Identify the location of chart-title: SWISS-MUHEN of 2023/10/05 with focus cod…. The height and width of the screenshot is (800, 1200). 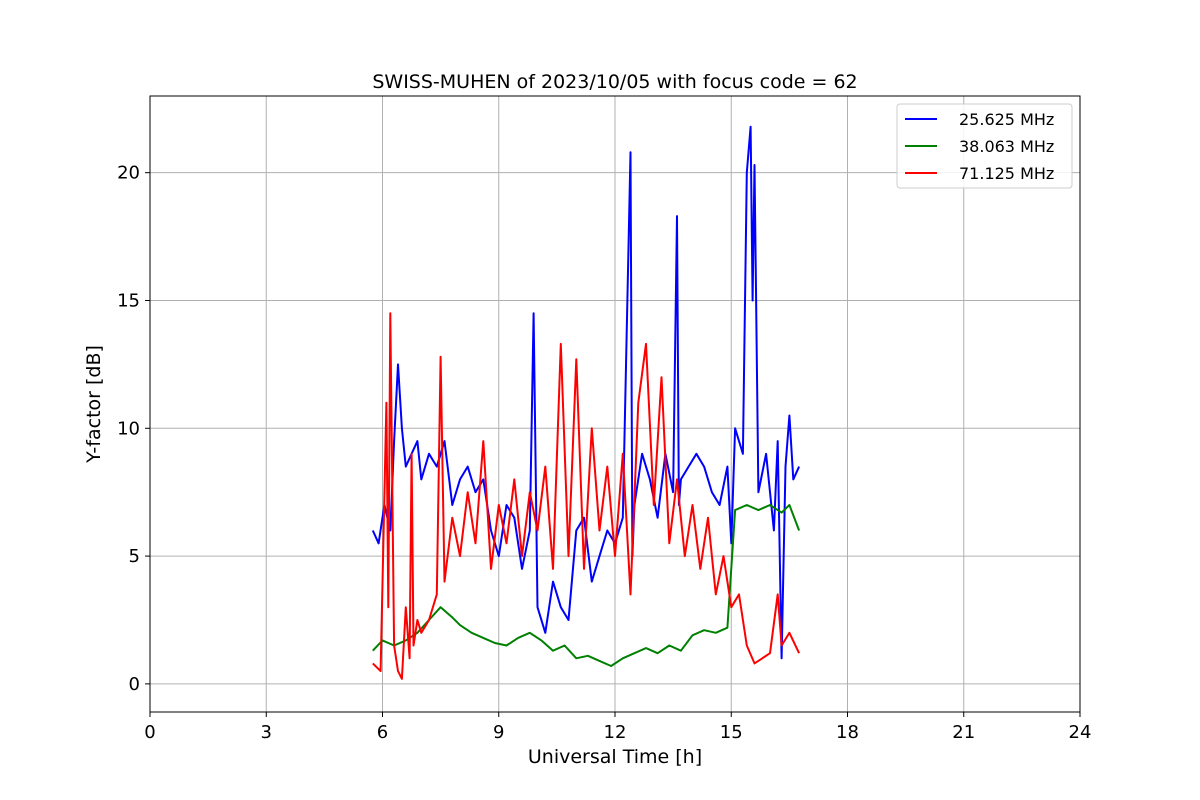
(614, 82).